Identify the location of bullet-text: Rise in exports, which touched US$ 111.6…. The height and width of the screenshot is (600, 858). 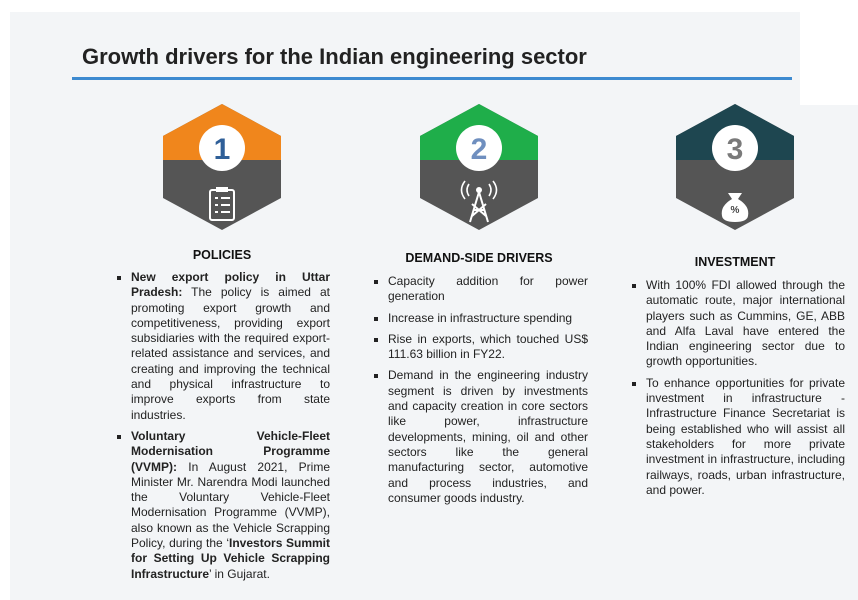
(488, 346).